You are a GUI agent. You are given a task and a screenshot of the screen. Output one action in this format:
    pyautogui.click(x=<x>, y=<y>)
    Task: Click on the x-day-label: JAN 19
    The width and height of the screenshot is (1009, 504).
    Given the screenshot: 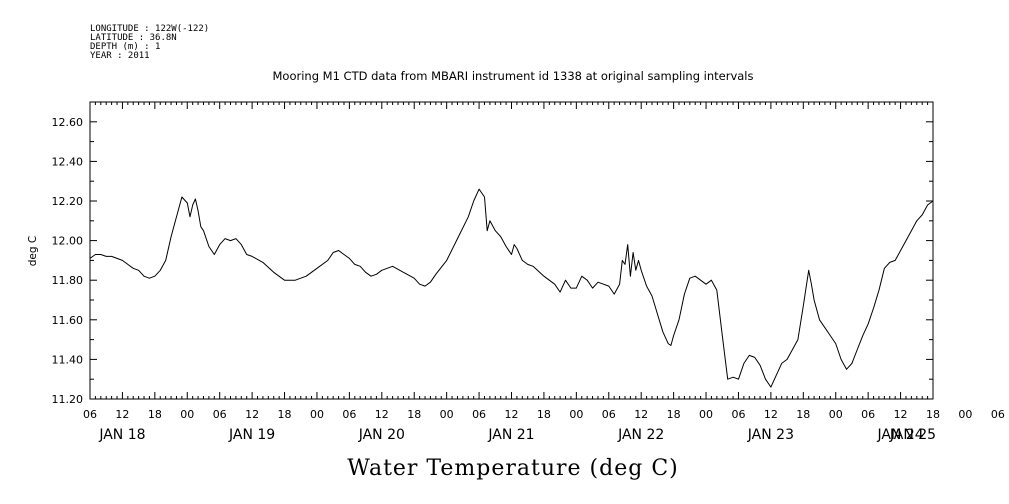 What is the action you would take?
    pyautogui.click(x=251, y=435)
    